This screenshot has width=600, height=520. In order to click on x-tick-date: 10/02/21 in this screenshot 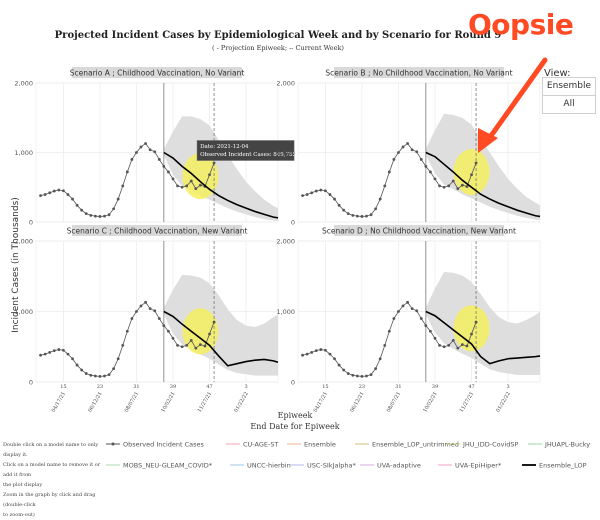, I will do `click(168, 402)`.